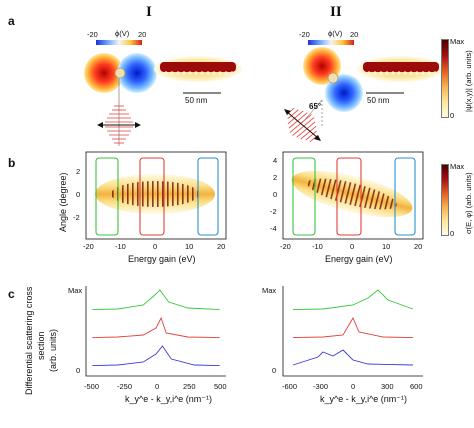 The width and height of the screenshot is (474, 428). What do you see at coordinates (315, 106) in the screenshot?
I see `angle-label: 65°` at bounding box center [315, 106].